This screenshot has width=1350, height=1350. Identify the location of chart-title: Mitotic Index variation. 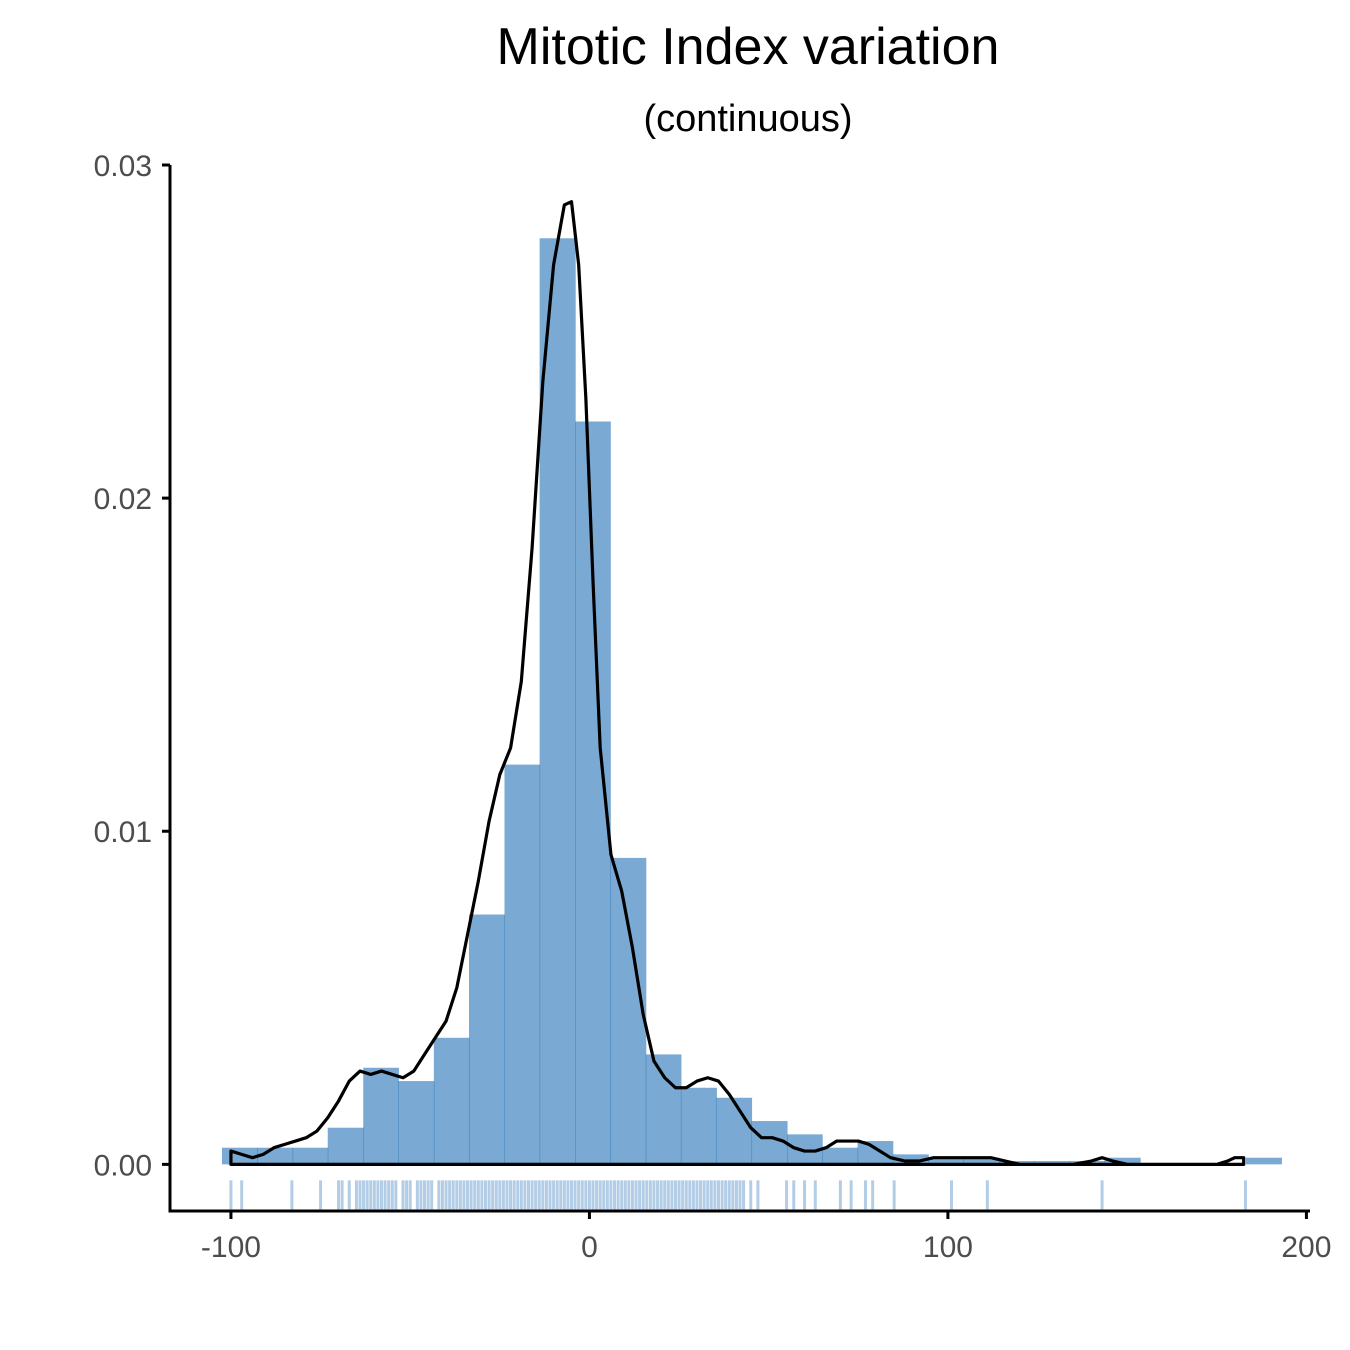
(748, 47).